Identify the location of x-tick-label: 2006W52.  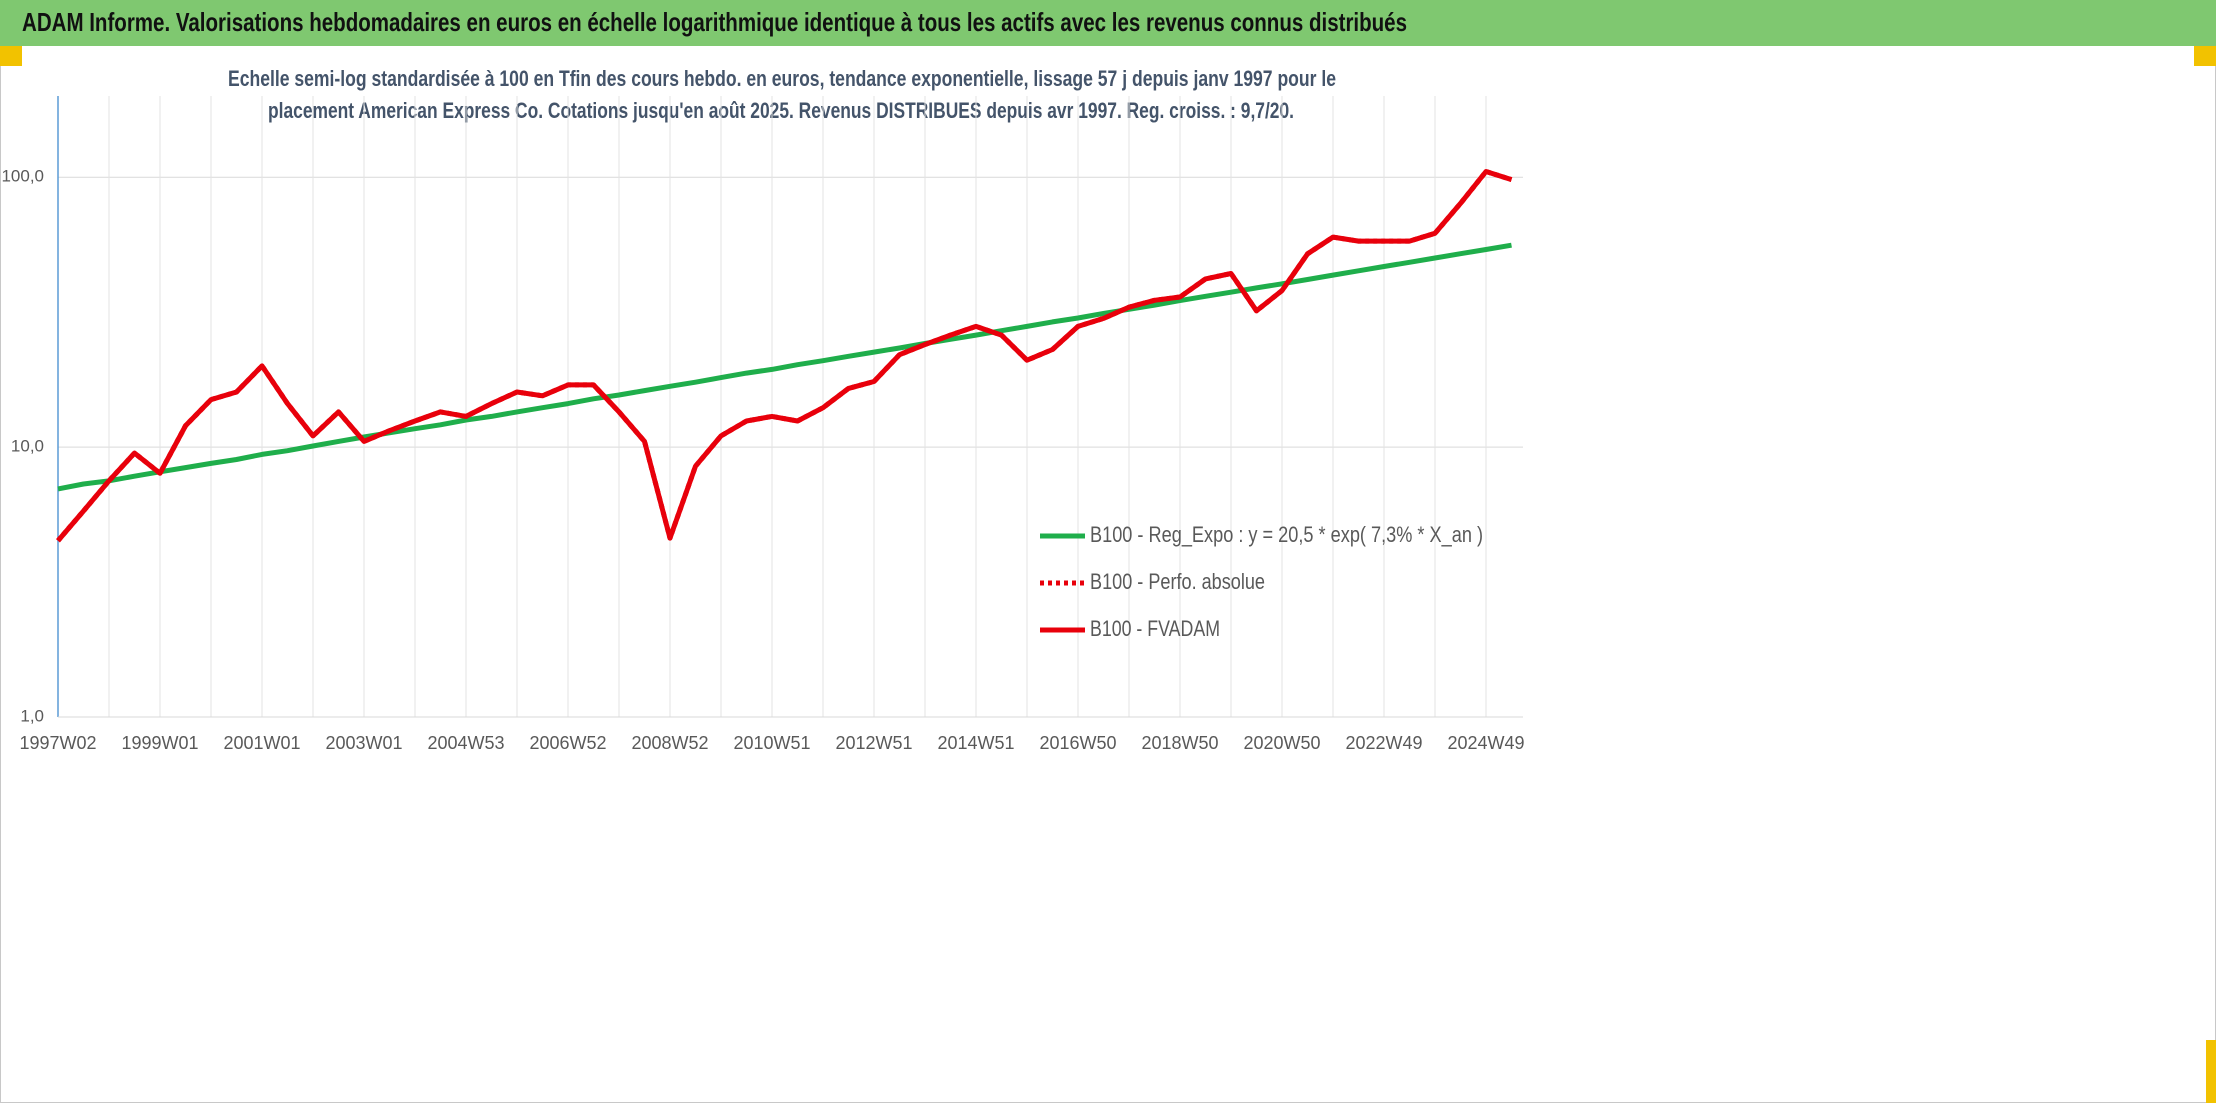
(567, 743).